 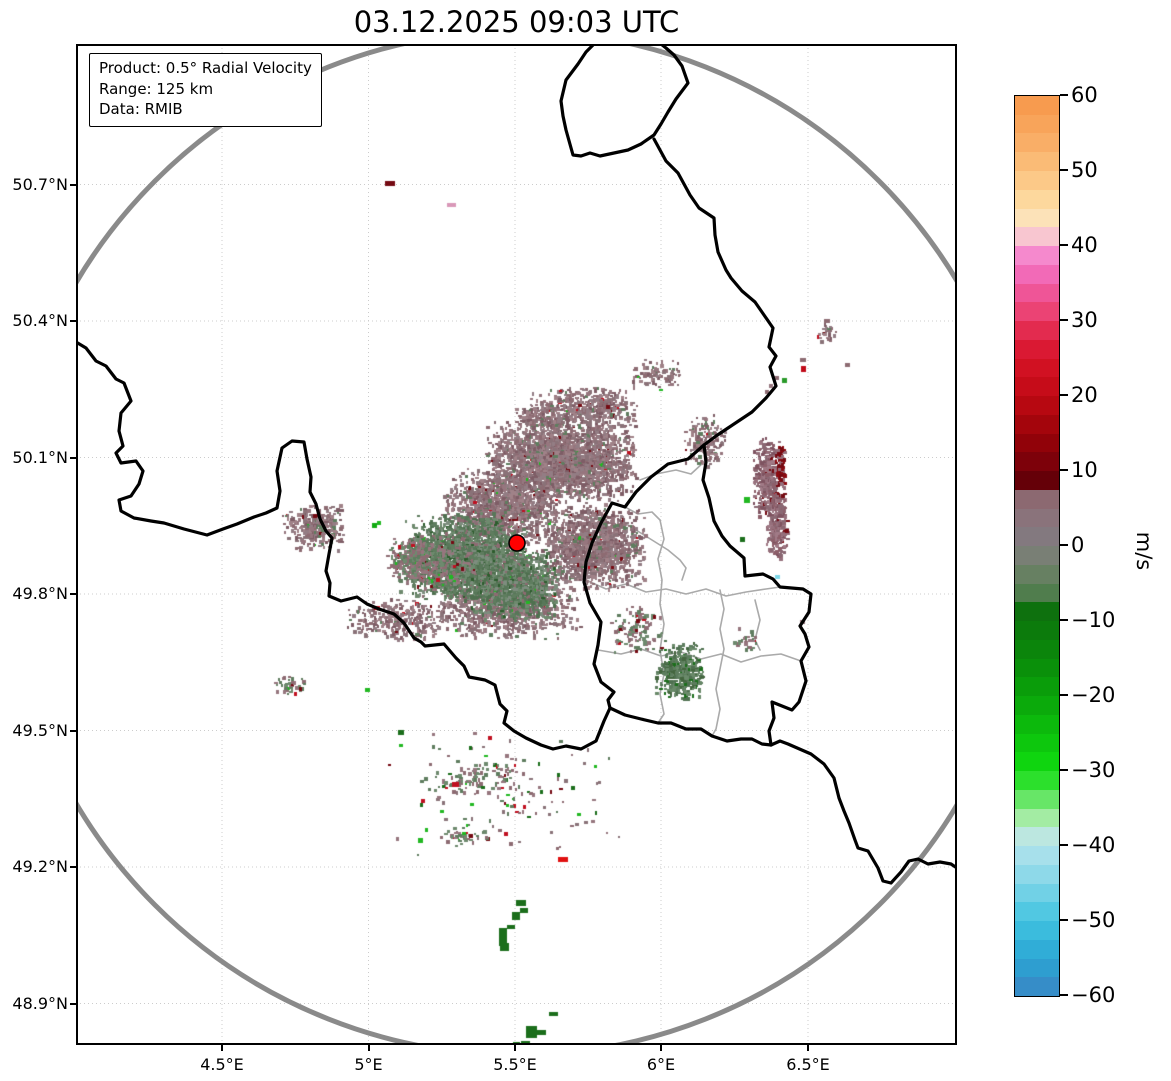 What do you see at coordinates (156, 88) in the screenshot?
I see `info-range: Range: 125 km` at bounding box center [156, 88].